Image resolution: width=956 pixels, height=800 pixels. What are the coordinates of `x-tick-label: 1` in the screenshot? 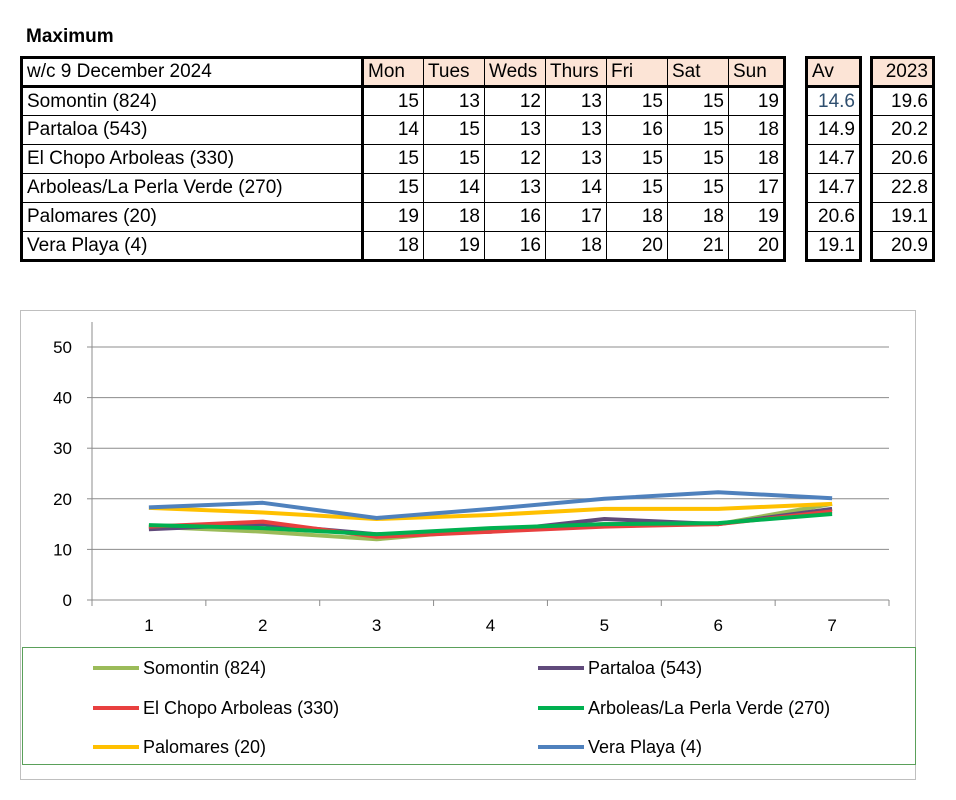 It's located at (148, 625).